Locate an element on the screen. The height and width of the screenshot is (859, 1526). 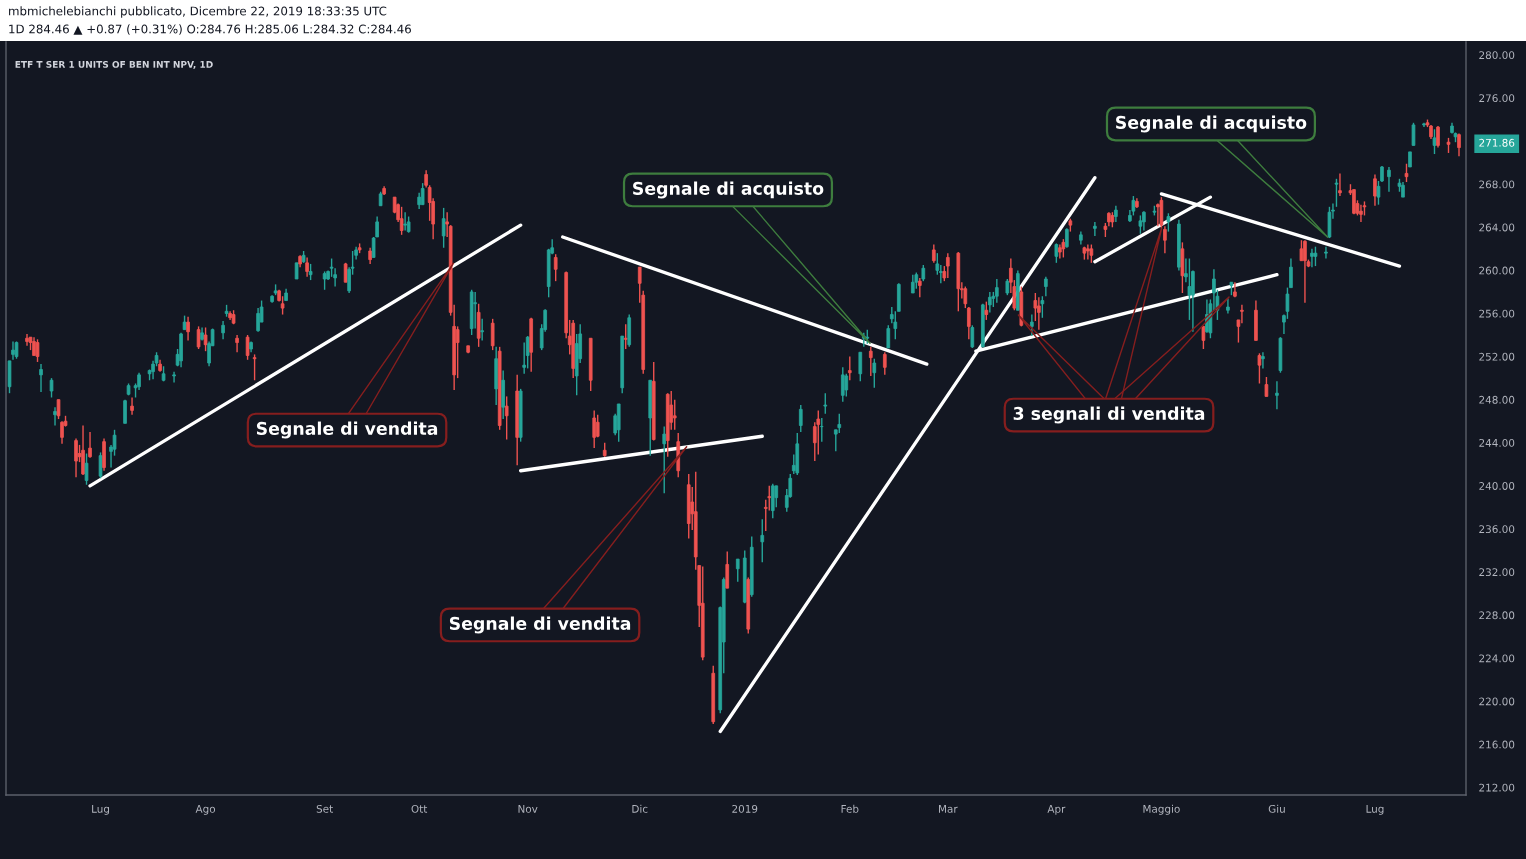
x-tick-label: Dic is located at coordinates (640, 808).